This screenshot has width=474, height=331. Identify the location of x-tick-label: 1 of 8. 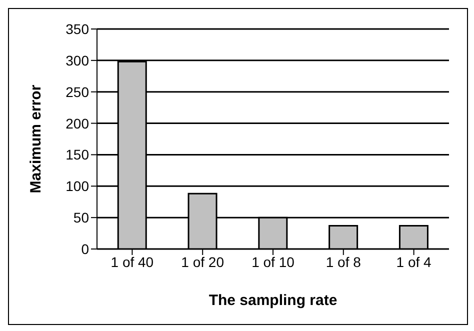
(344, 262).